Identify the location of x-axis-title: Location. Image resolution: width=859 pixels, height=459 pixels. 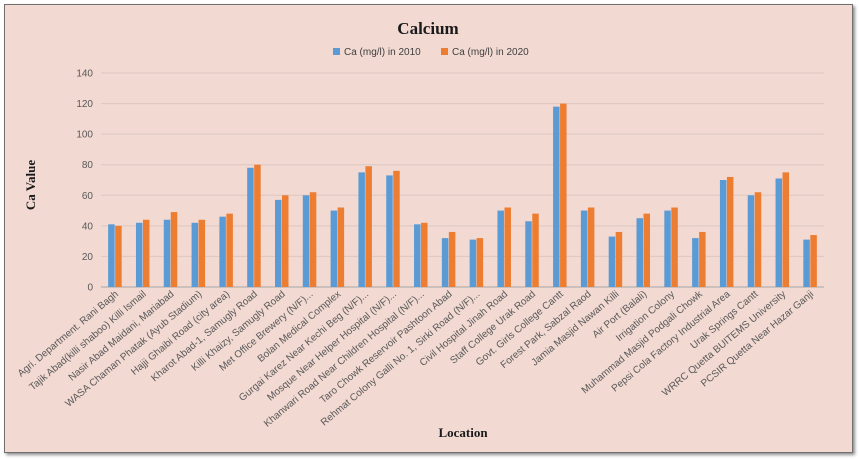
(463, 432).